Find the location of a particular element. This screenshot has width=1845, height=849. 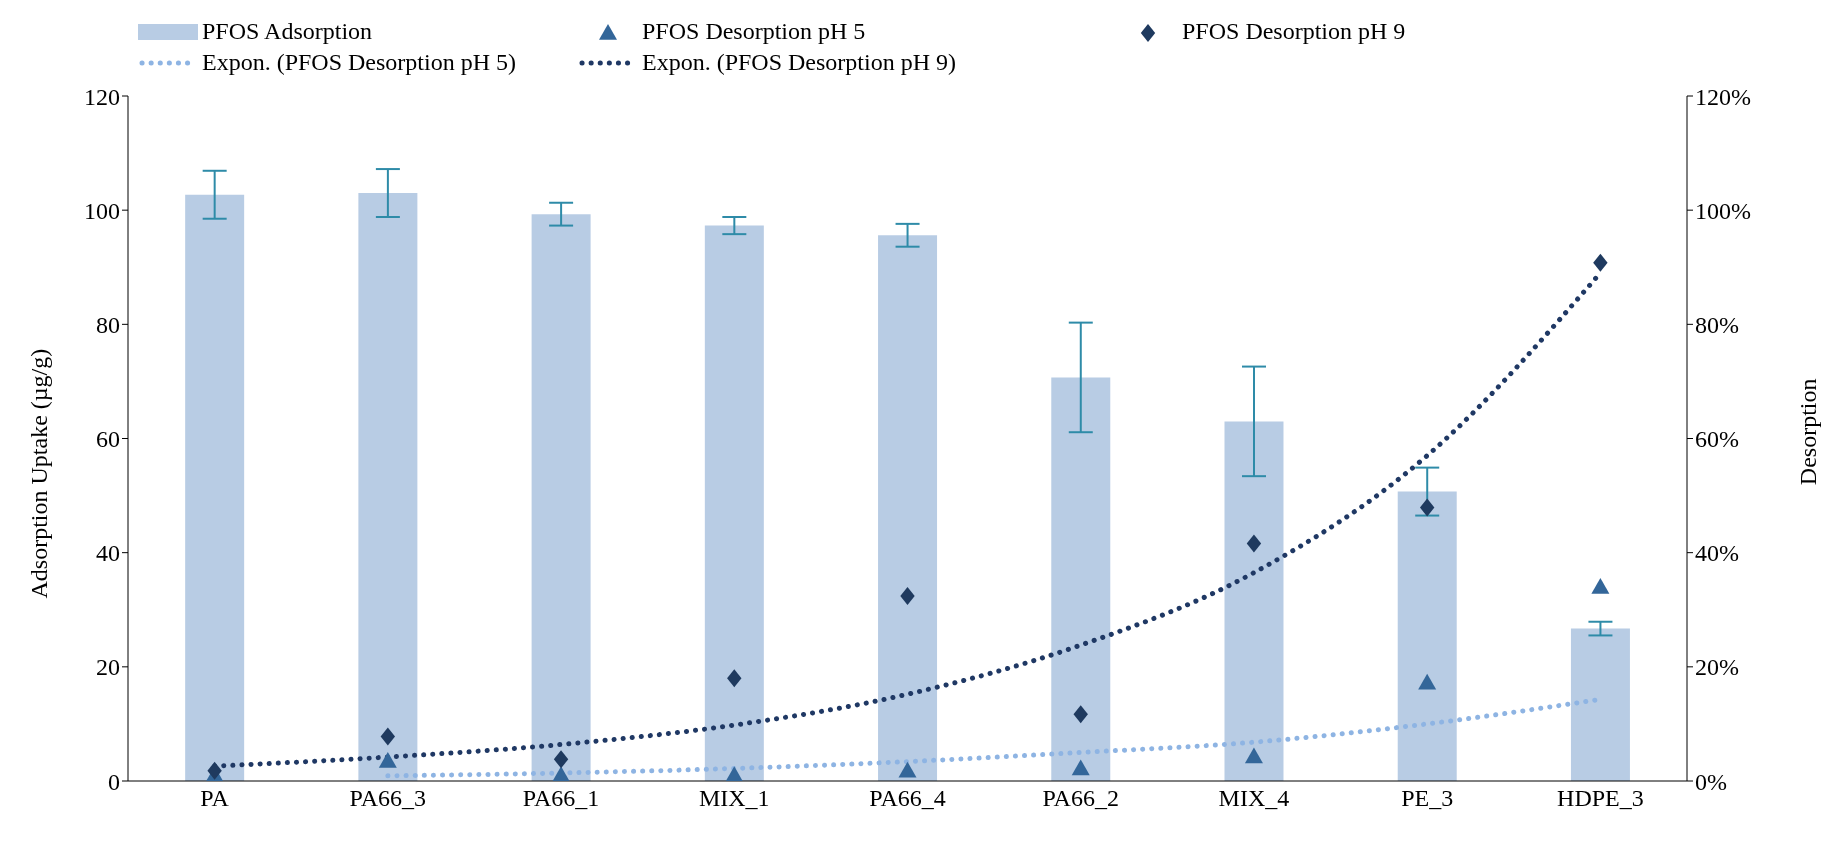

y-tick-label: 0 is located at coordinates (114, 781).